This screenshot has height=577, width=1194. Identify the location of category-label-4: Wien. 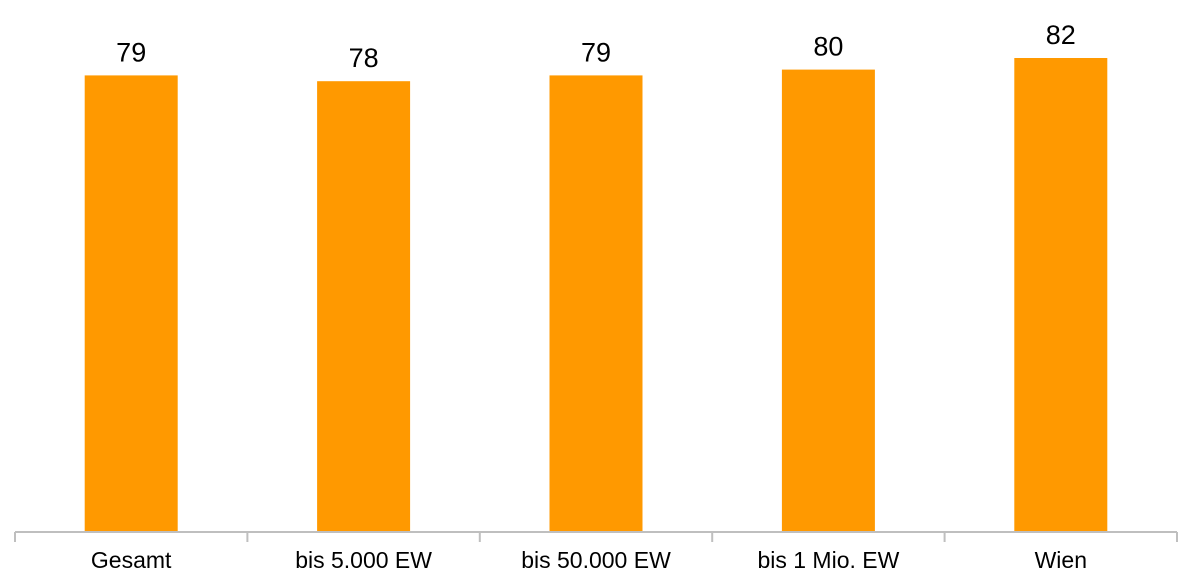
(1061, 560).